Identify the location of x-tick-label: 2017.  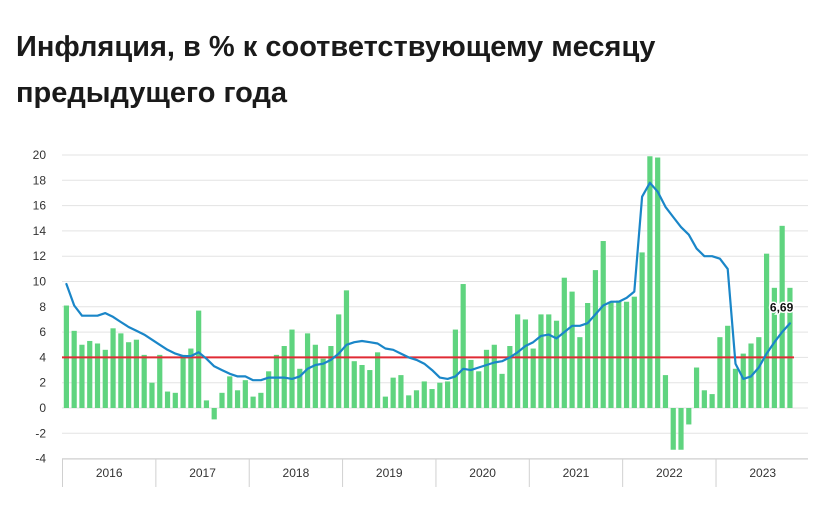
(202, 473).